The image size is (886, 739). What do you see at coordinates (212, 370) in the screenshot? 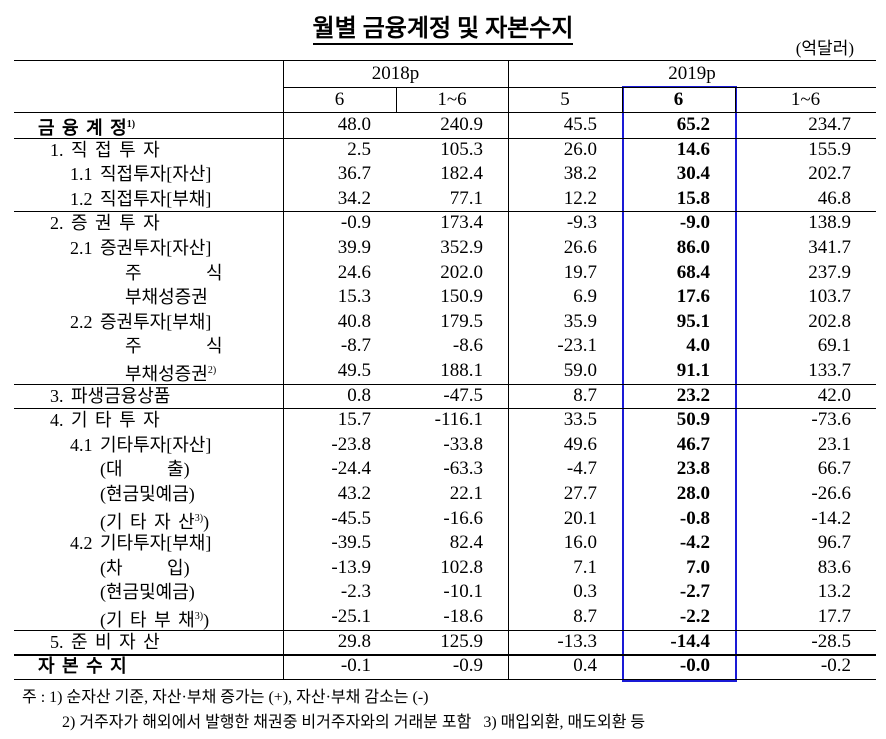
I see `footnote-mark: 2)` at bounding box center [212, 370].